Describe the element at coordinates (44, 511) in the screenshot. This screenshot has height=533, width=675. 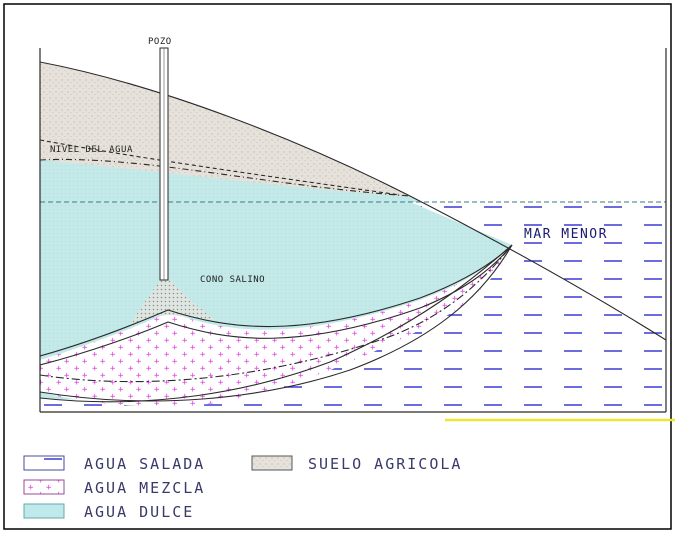
I see `legend-swatch-fresh-water` at that location.